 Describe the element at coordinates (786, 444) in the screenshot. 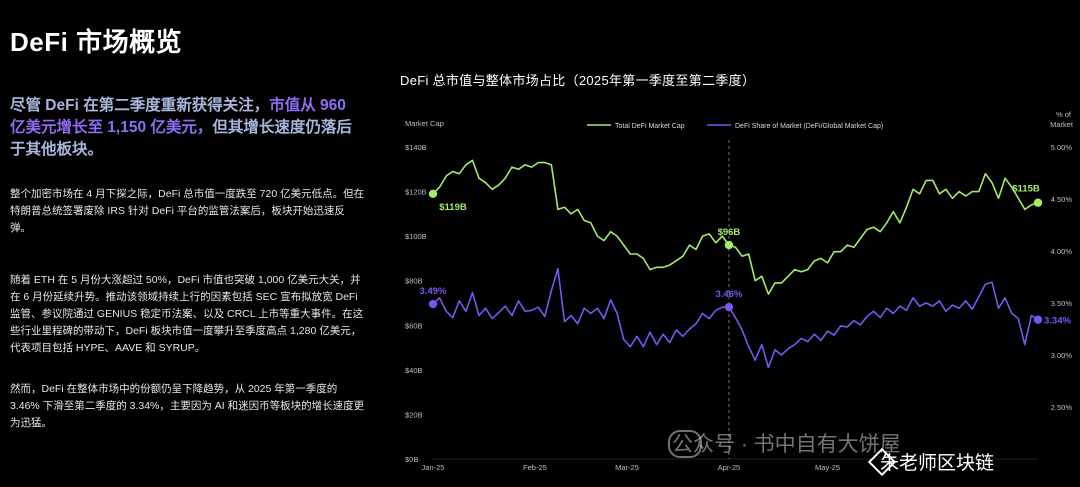

I see `watermark-account: 公众号 · 书中自有大饼屋` at that location.